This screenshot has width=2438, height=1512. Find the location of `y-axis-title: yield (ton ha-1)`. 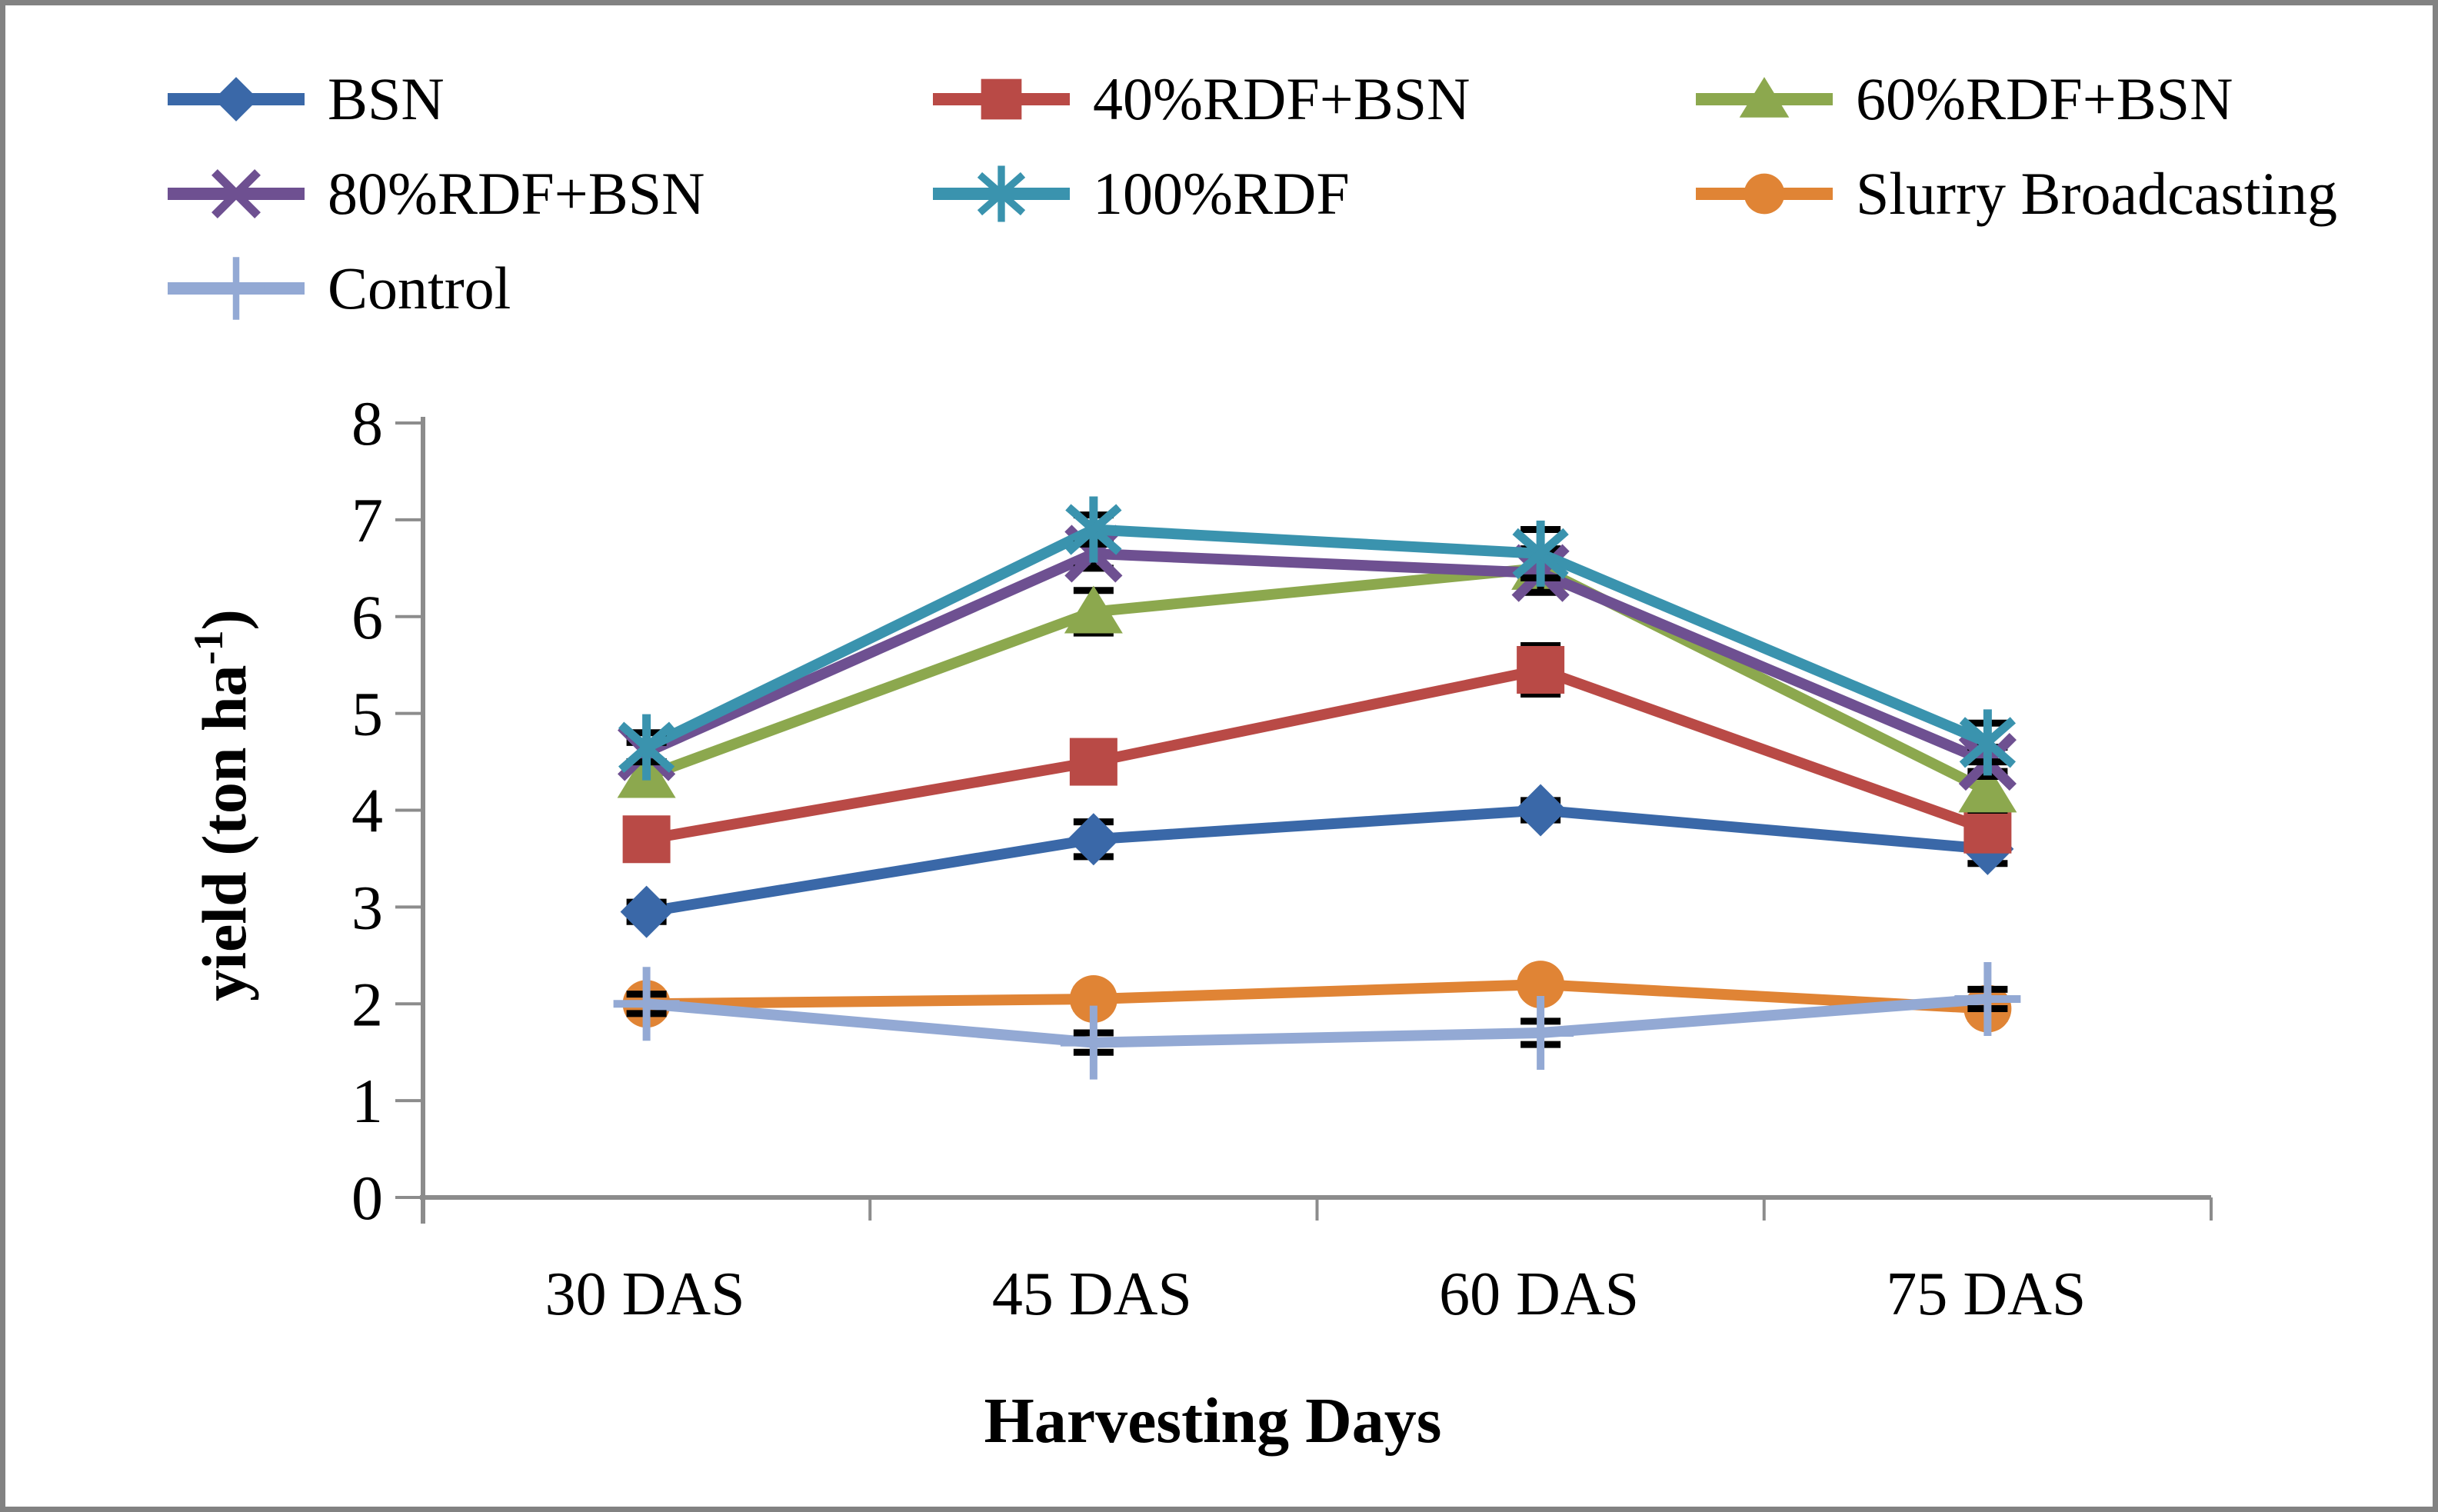

y-axis-title: yield (ton ha-1) is located at coordinates (222, 805).